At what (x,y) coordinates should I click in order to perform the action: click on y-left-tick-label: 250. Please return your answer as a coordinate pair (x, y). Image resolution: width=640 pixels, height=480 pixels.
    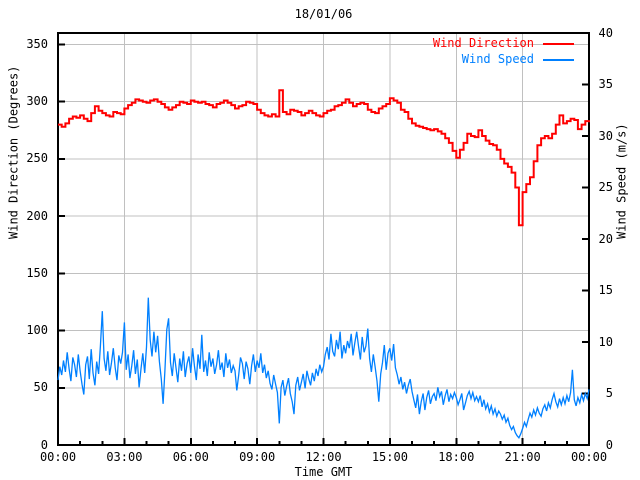
    Looking at the image, I should click on (37, 158).